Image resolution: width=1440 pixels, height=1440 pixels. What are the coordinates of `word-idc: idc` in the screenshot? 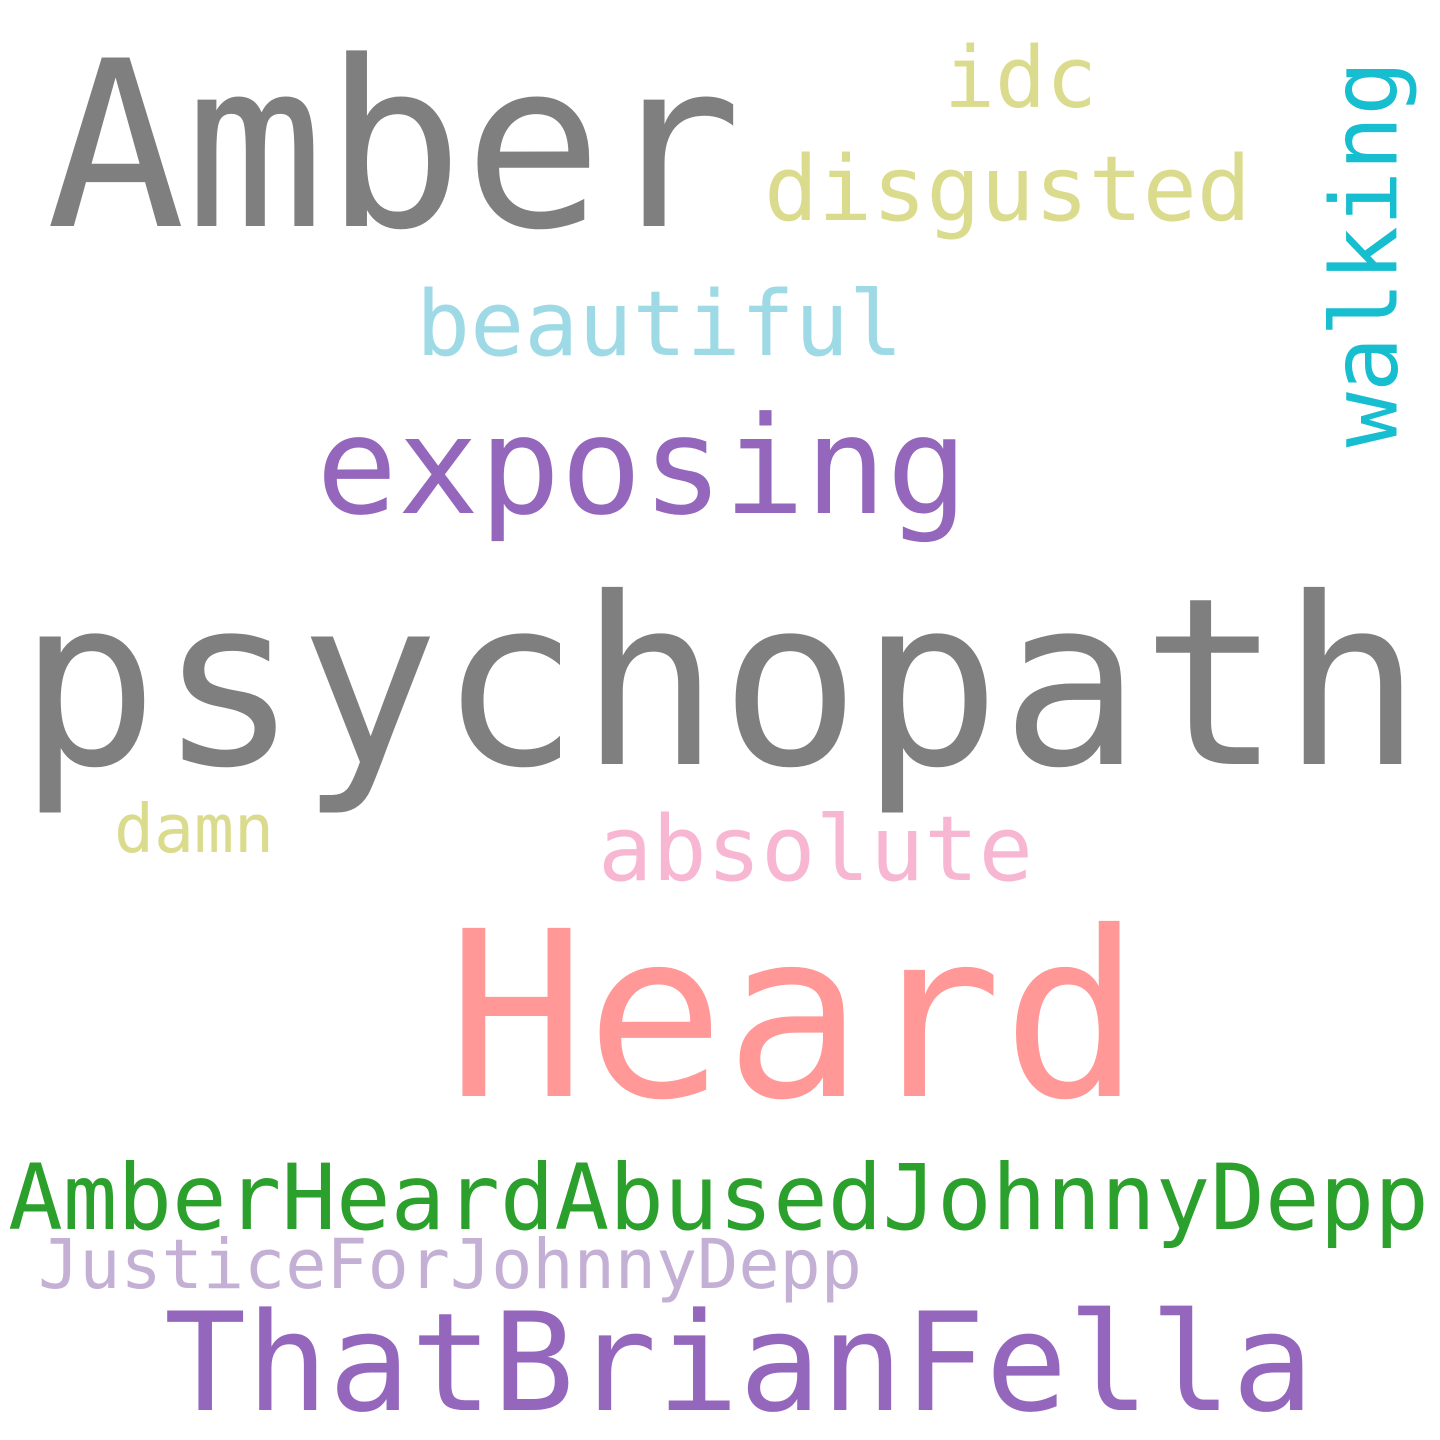 It's located at (1020, 77).